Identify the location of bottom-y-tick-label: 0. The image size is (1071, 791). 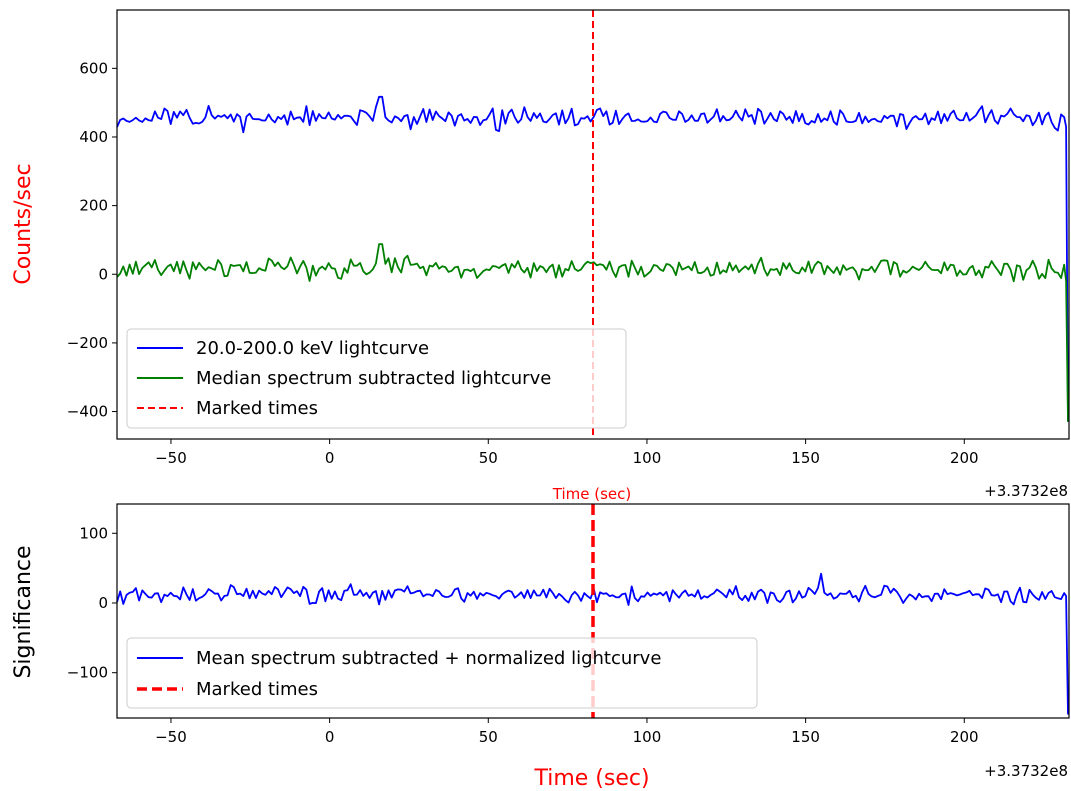
(103, 603).